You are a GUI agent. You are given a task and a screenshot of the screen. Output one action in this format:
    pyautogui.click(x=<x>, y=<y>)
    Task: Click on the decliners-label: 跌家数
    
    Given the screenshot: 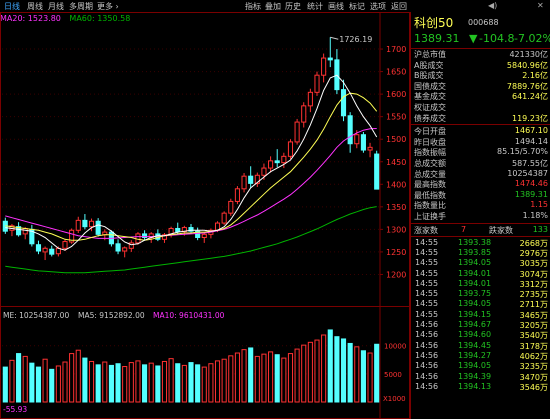 What is the action you would take?
    pyautogui.click(x=501, y=230)
    